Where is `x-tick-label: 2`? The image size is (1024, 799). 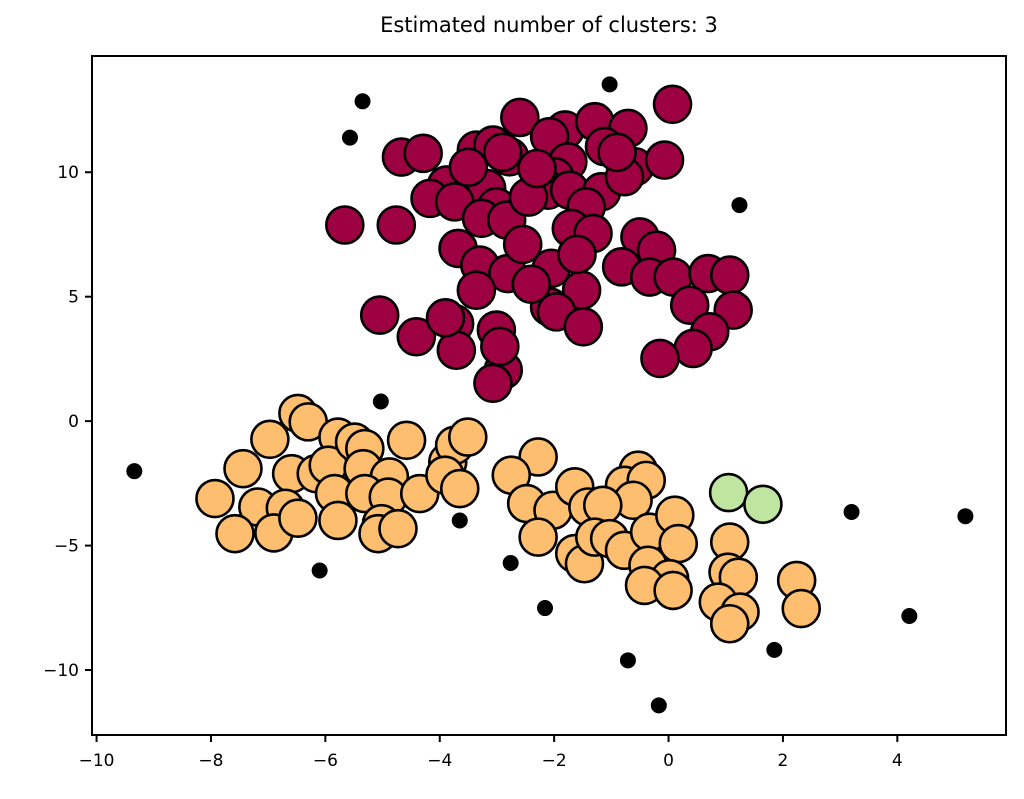 x-tick-label: 2 is located at coordinates (783, 761).